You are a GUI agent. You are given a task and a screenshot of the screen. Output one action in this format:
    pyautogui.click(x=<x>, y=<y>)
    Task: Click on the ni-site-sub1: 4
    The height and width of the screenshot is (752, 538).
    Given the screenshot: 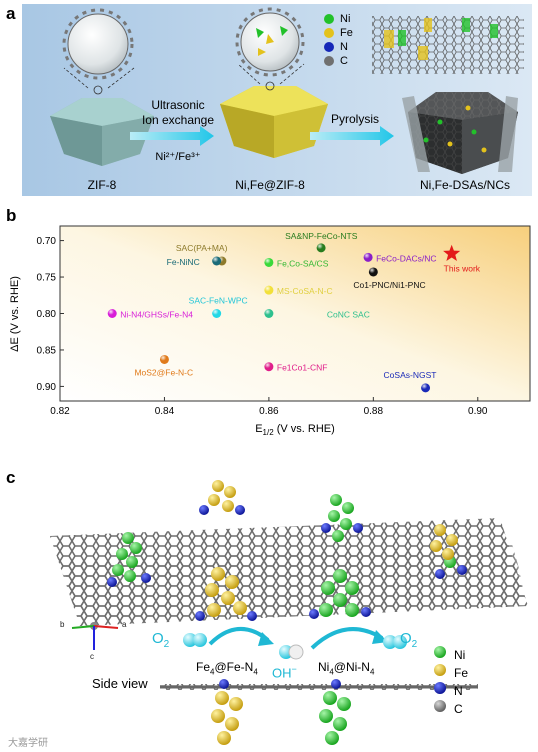 What is the action you would take?
    pyautogui.click(x=331, y=672)
    